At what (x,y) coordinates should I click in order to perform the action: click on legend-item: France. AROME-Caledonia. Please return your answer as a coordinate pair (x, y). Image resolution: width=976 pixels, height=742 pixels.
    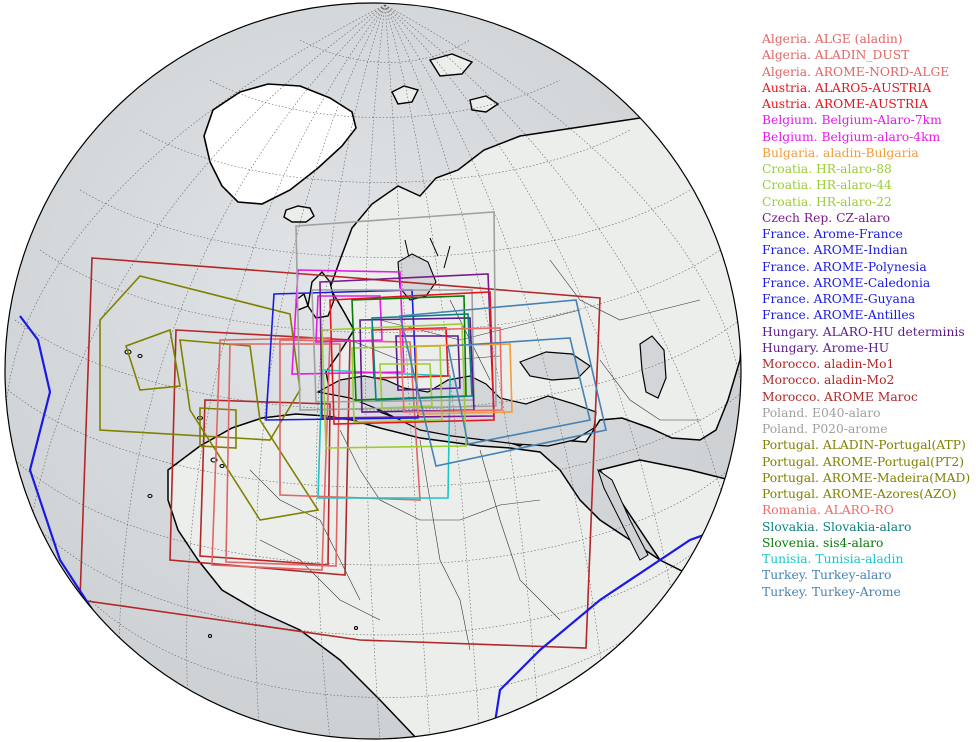
    Looking at the image, I should click on (846, 282).